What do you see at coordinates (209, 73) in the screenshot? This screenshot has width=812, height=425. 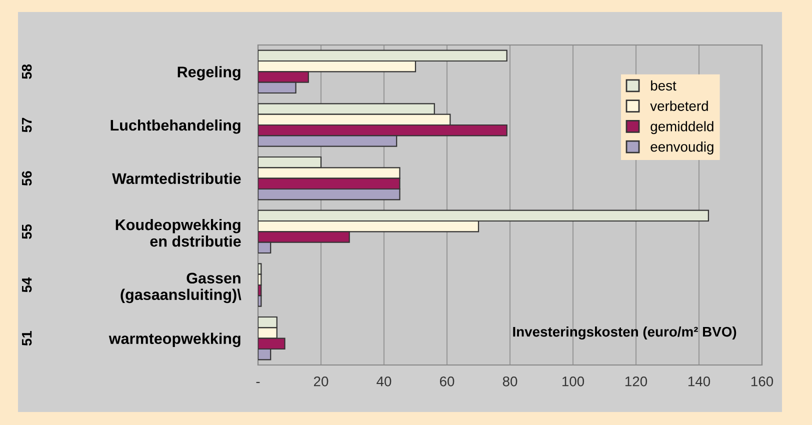 I see `y-tick-label: Regeling` at bounding box center [209, 73].